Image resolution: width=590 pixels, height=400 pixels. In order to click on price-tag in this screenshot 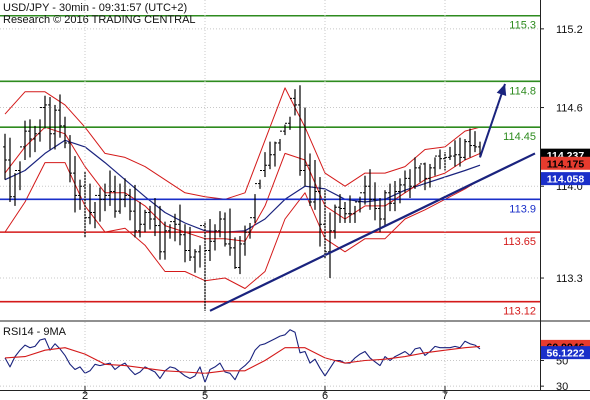, I will do `click(565, 163)`.